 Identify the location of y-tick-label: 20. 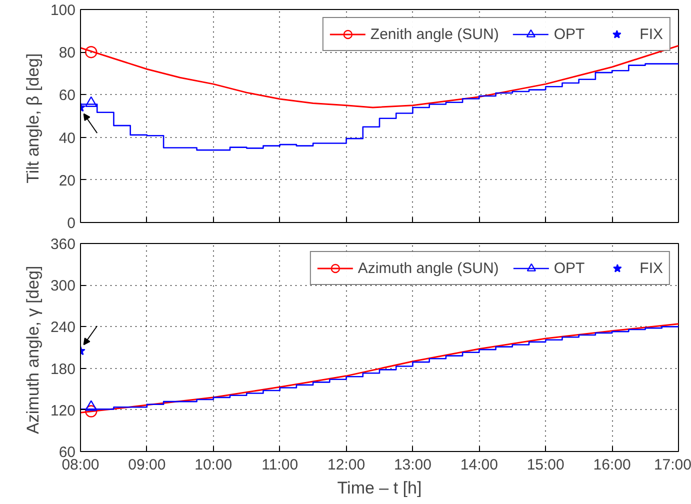
(67, 181).